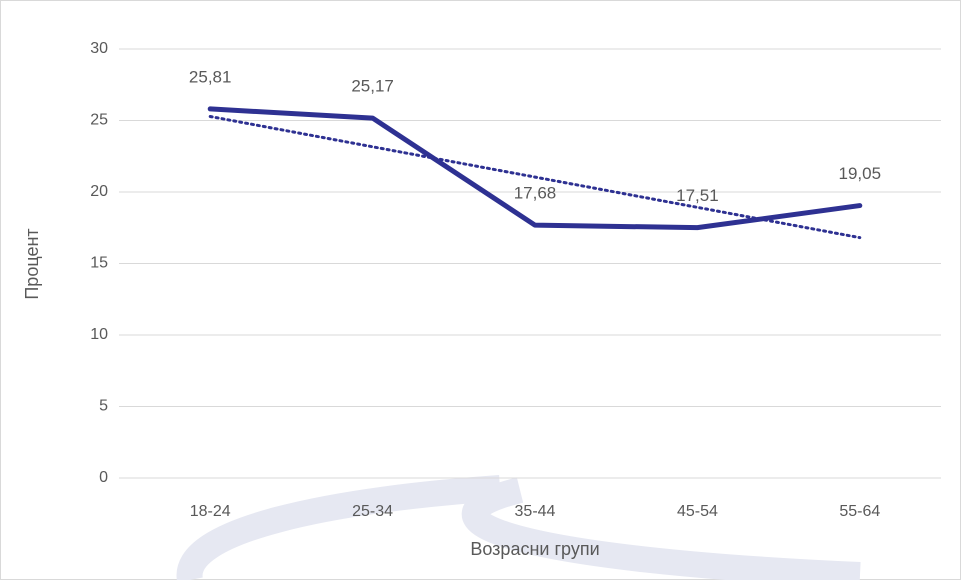 The height and width of the screenshot is (580, 961). Describe the element at coordinates (372, 511) in the screenshot. I see `x-tick-label: 25-34` at that location.